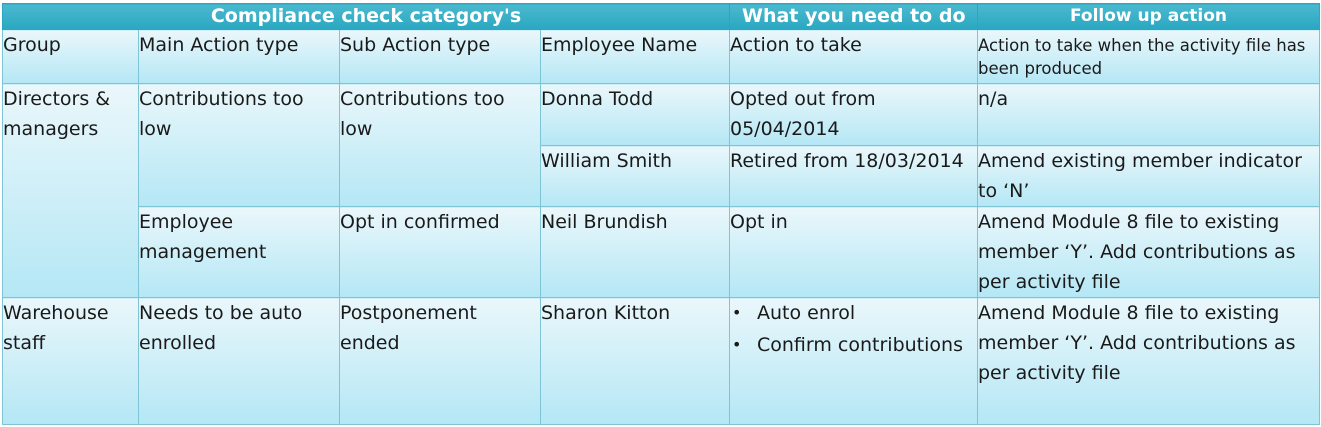  I want to click on action-to-take: Opted out from 05/04/2014, so click(853, 114).